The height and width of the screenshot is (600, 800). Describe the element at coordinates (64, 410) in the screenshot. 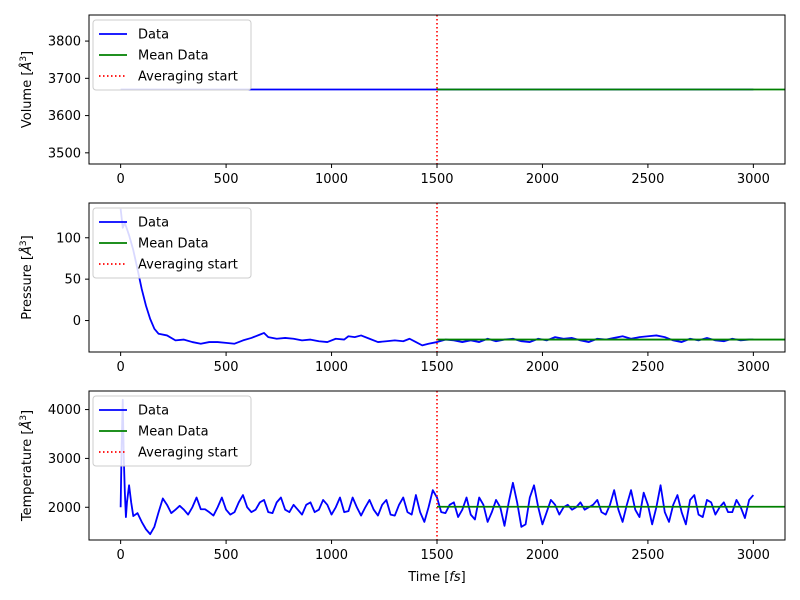

I see `y-tick-label: 4000` at that location.